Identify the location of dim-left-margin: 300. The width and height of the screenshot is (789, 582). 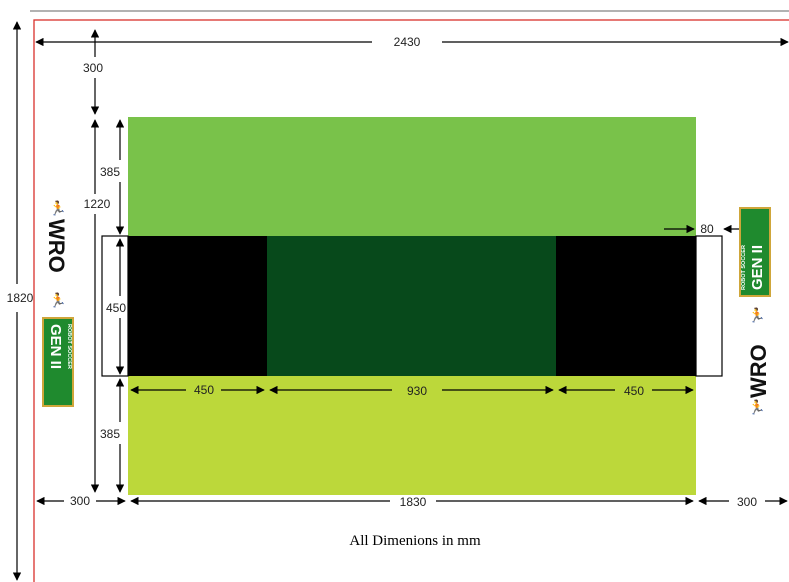
(80, 501).